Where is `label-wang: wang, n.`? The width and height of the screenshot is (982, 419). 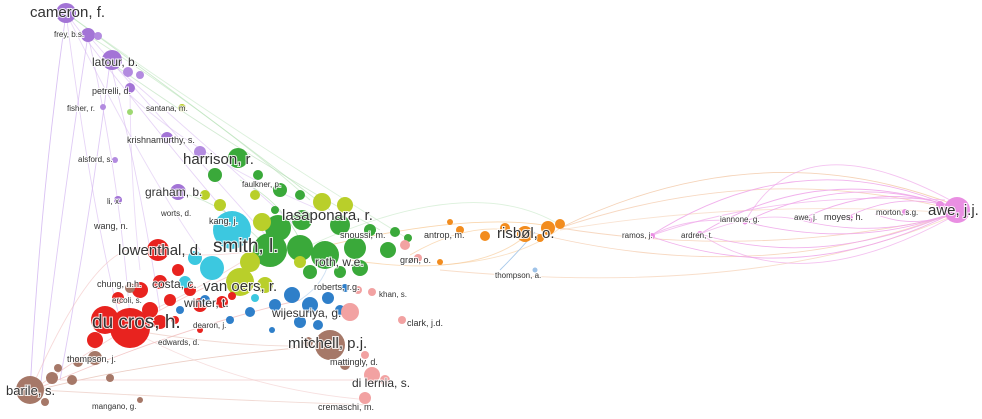
label-wang: wang, n. is located at coordinates (110, 226).